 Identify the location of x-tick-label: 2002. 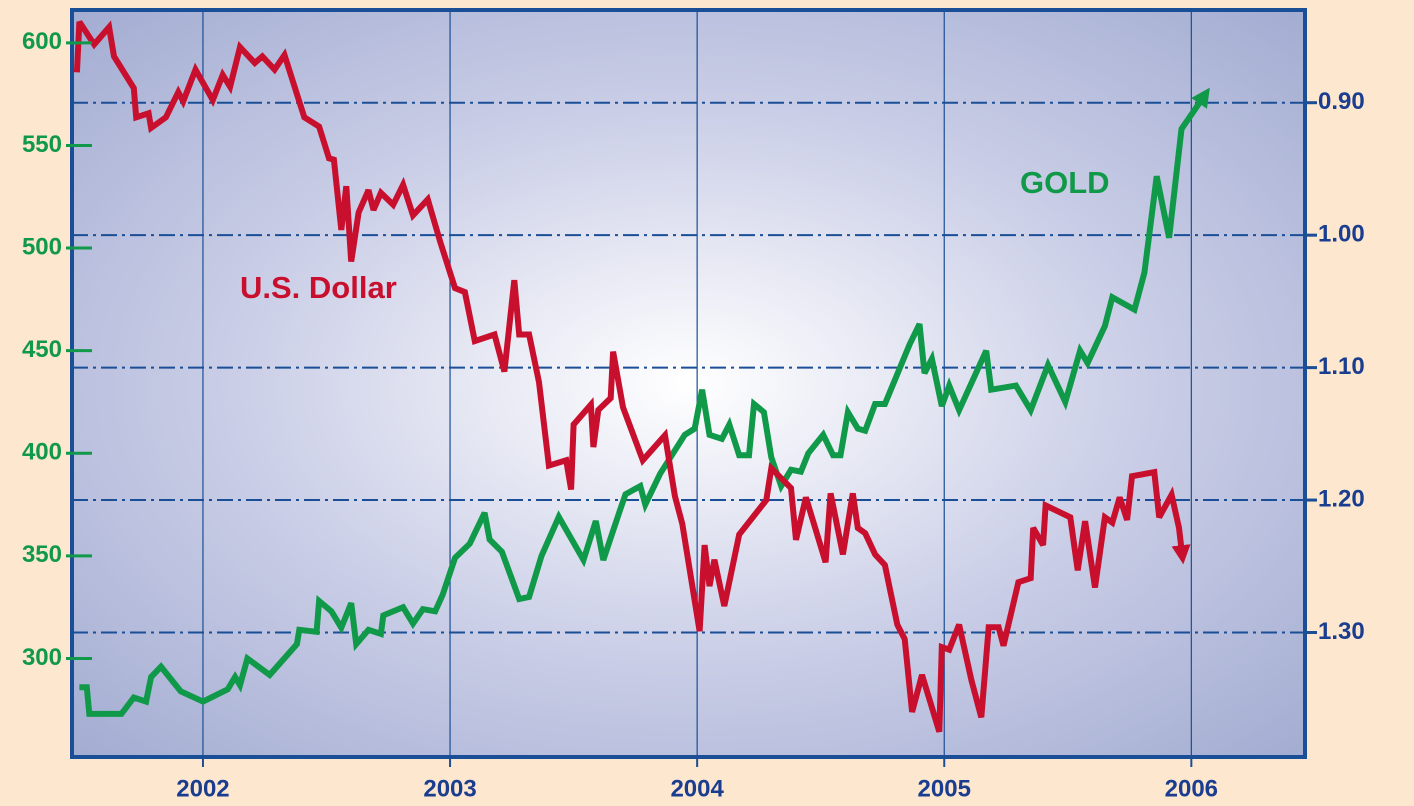
(202, 788).